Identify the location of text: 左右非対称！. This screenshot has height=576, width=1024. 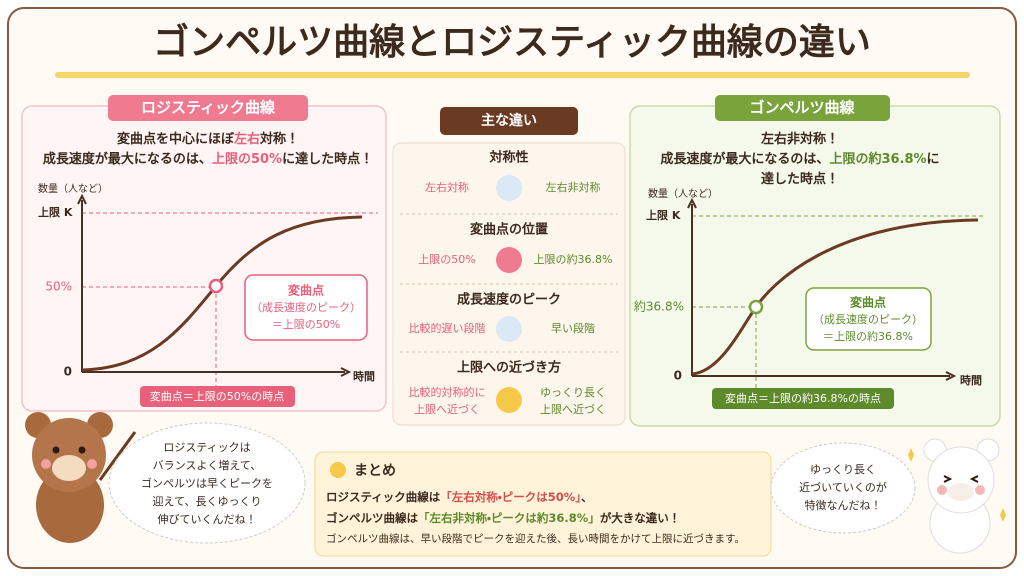
(800, 139).